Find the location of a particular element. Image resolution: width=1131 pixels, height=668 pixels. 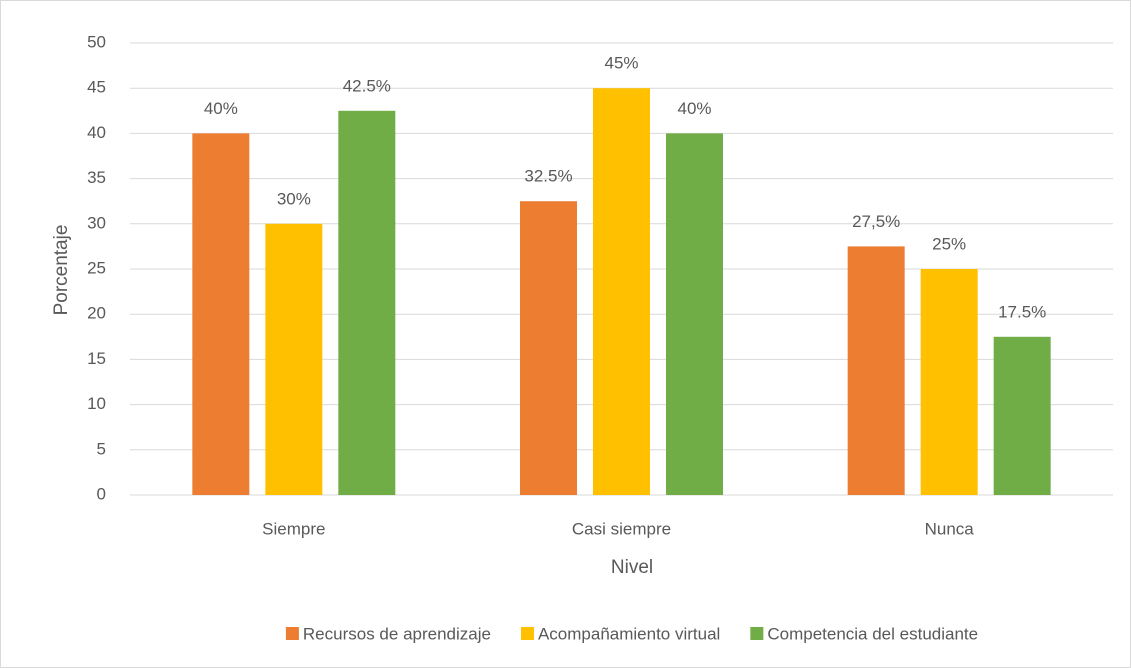

data-label: 32.5% is located at coordinates (548, 176).